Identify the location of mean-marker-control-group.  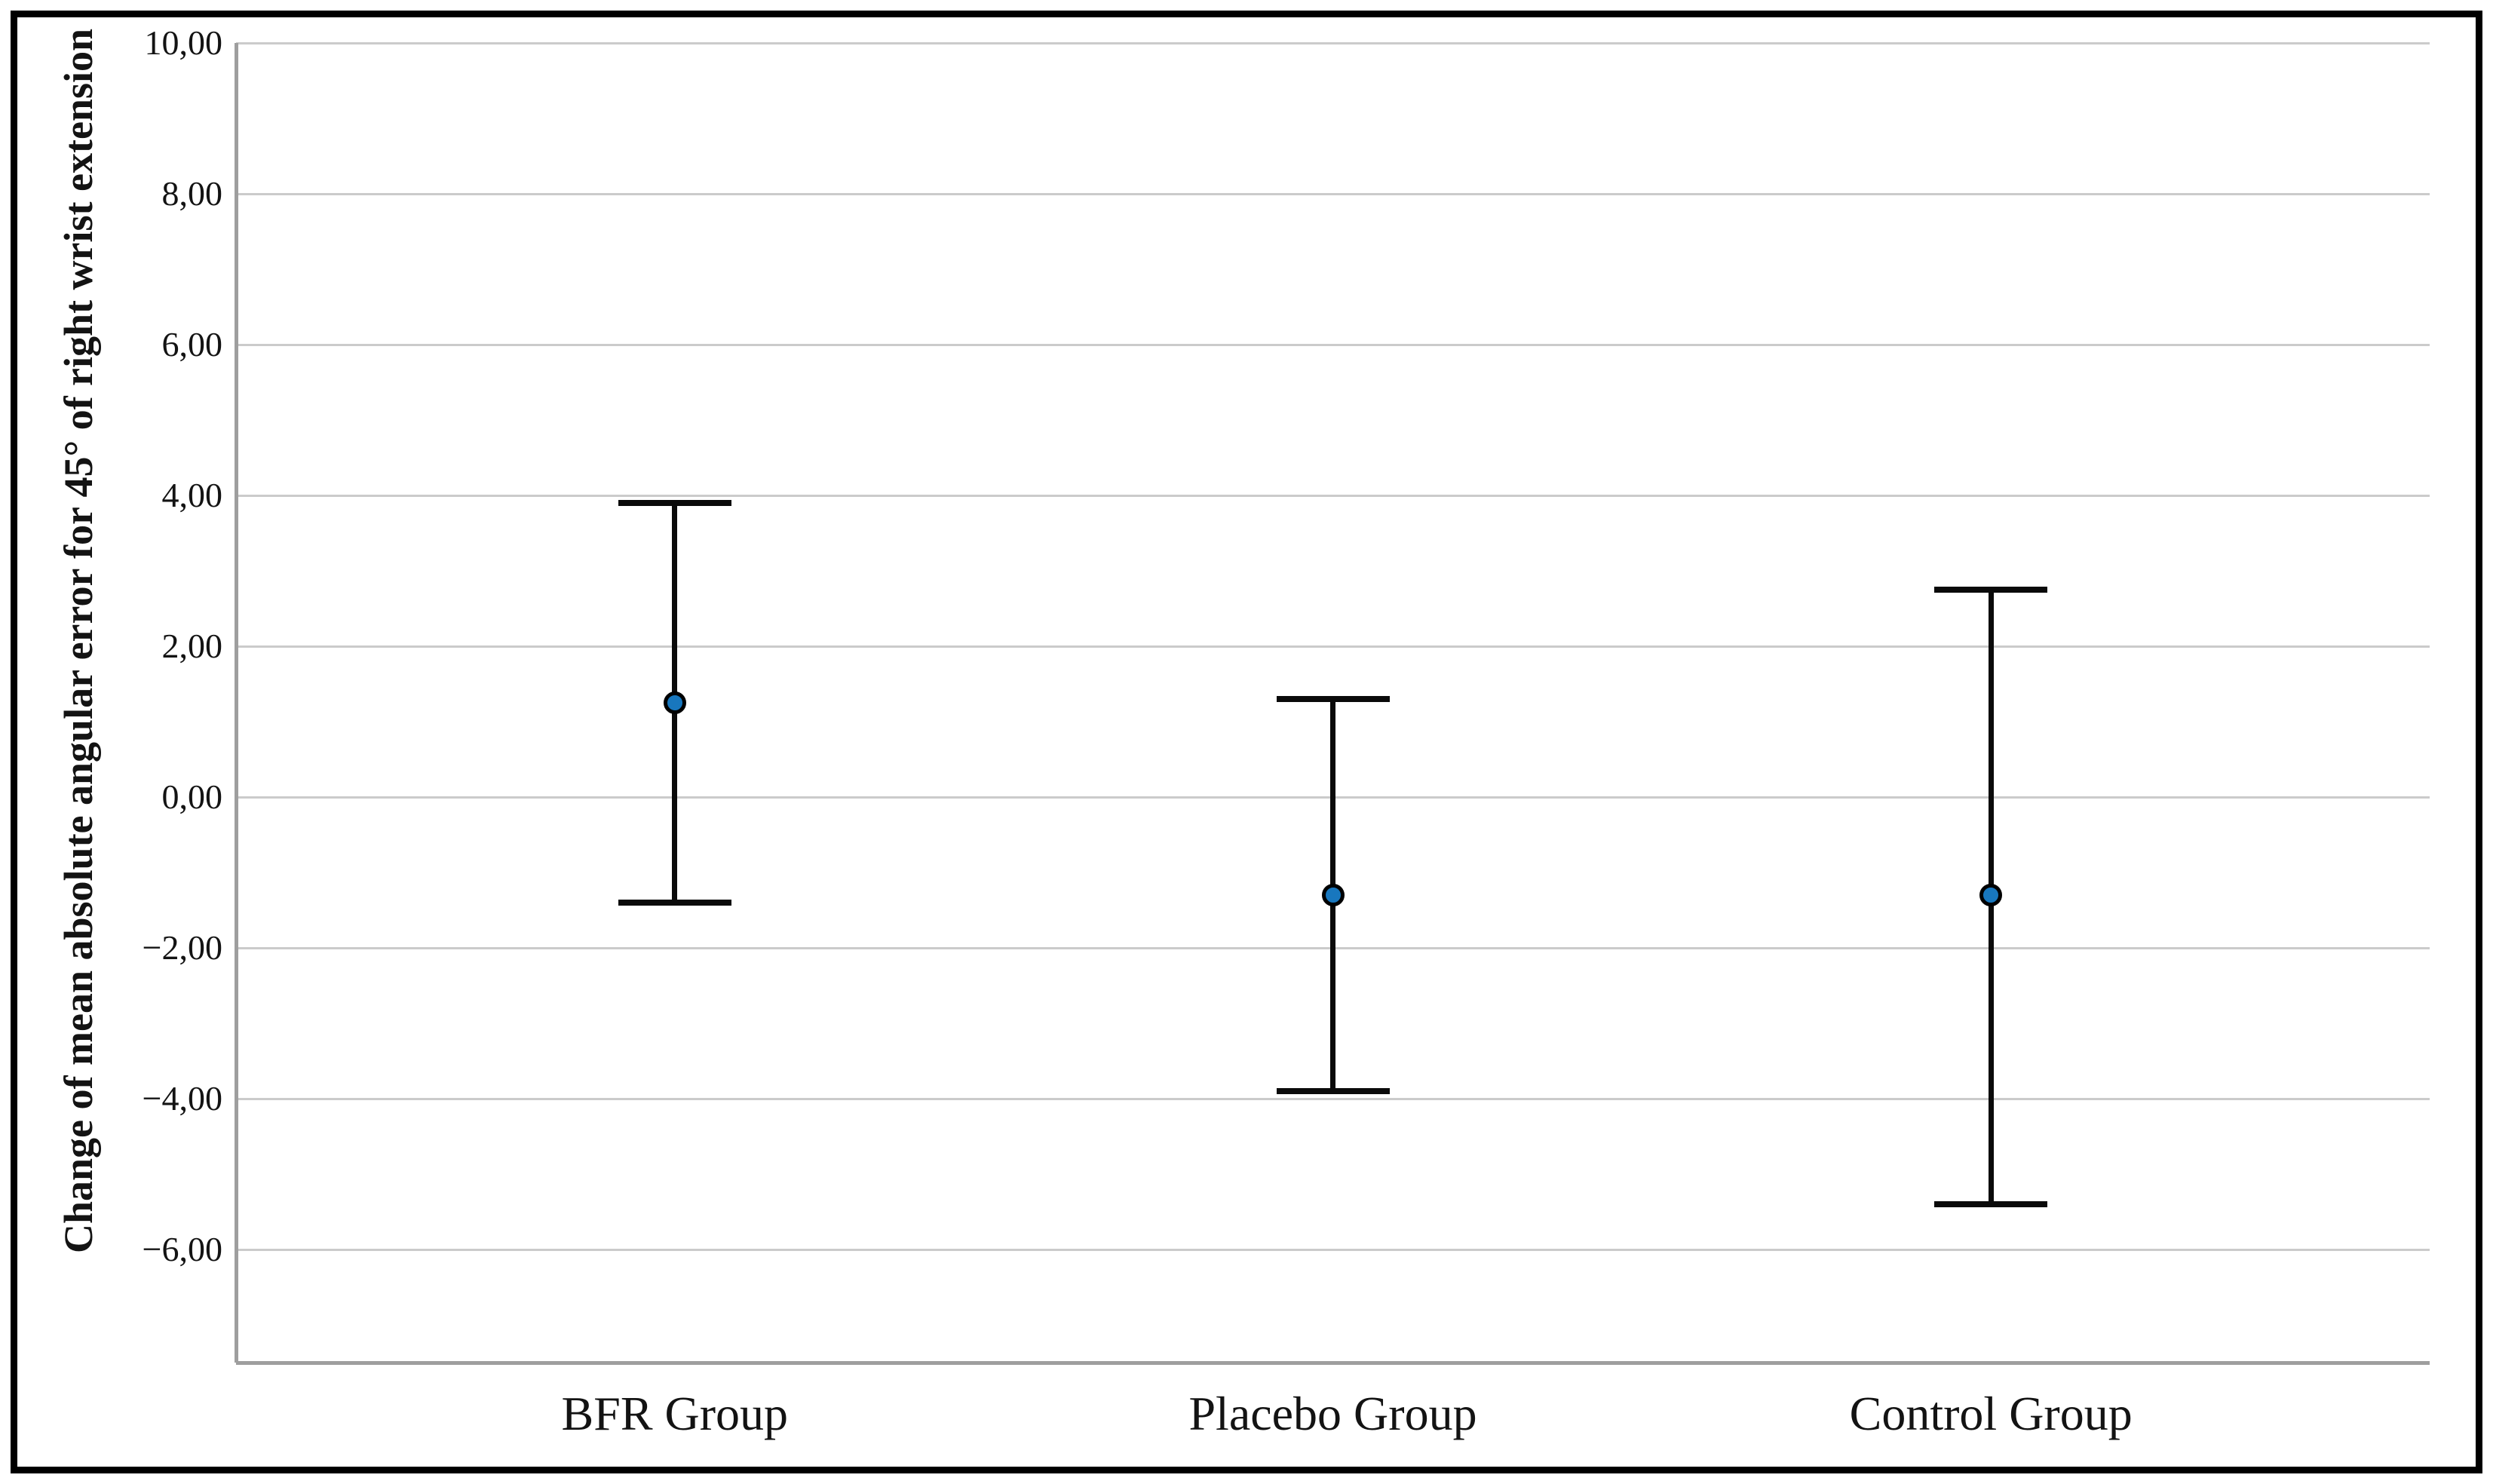
(1991, 895).